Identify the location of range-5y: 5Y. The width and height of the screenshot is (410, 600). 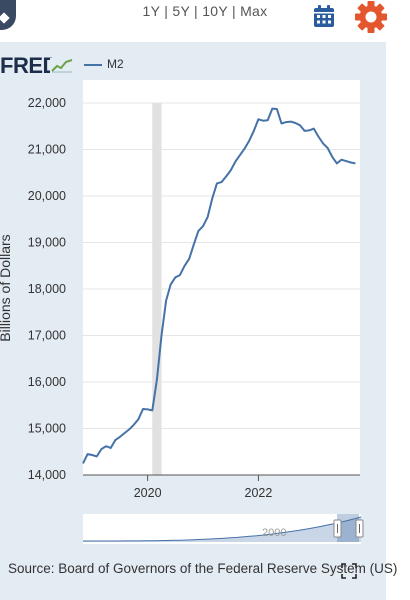
(181, 11).